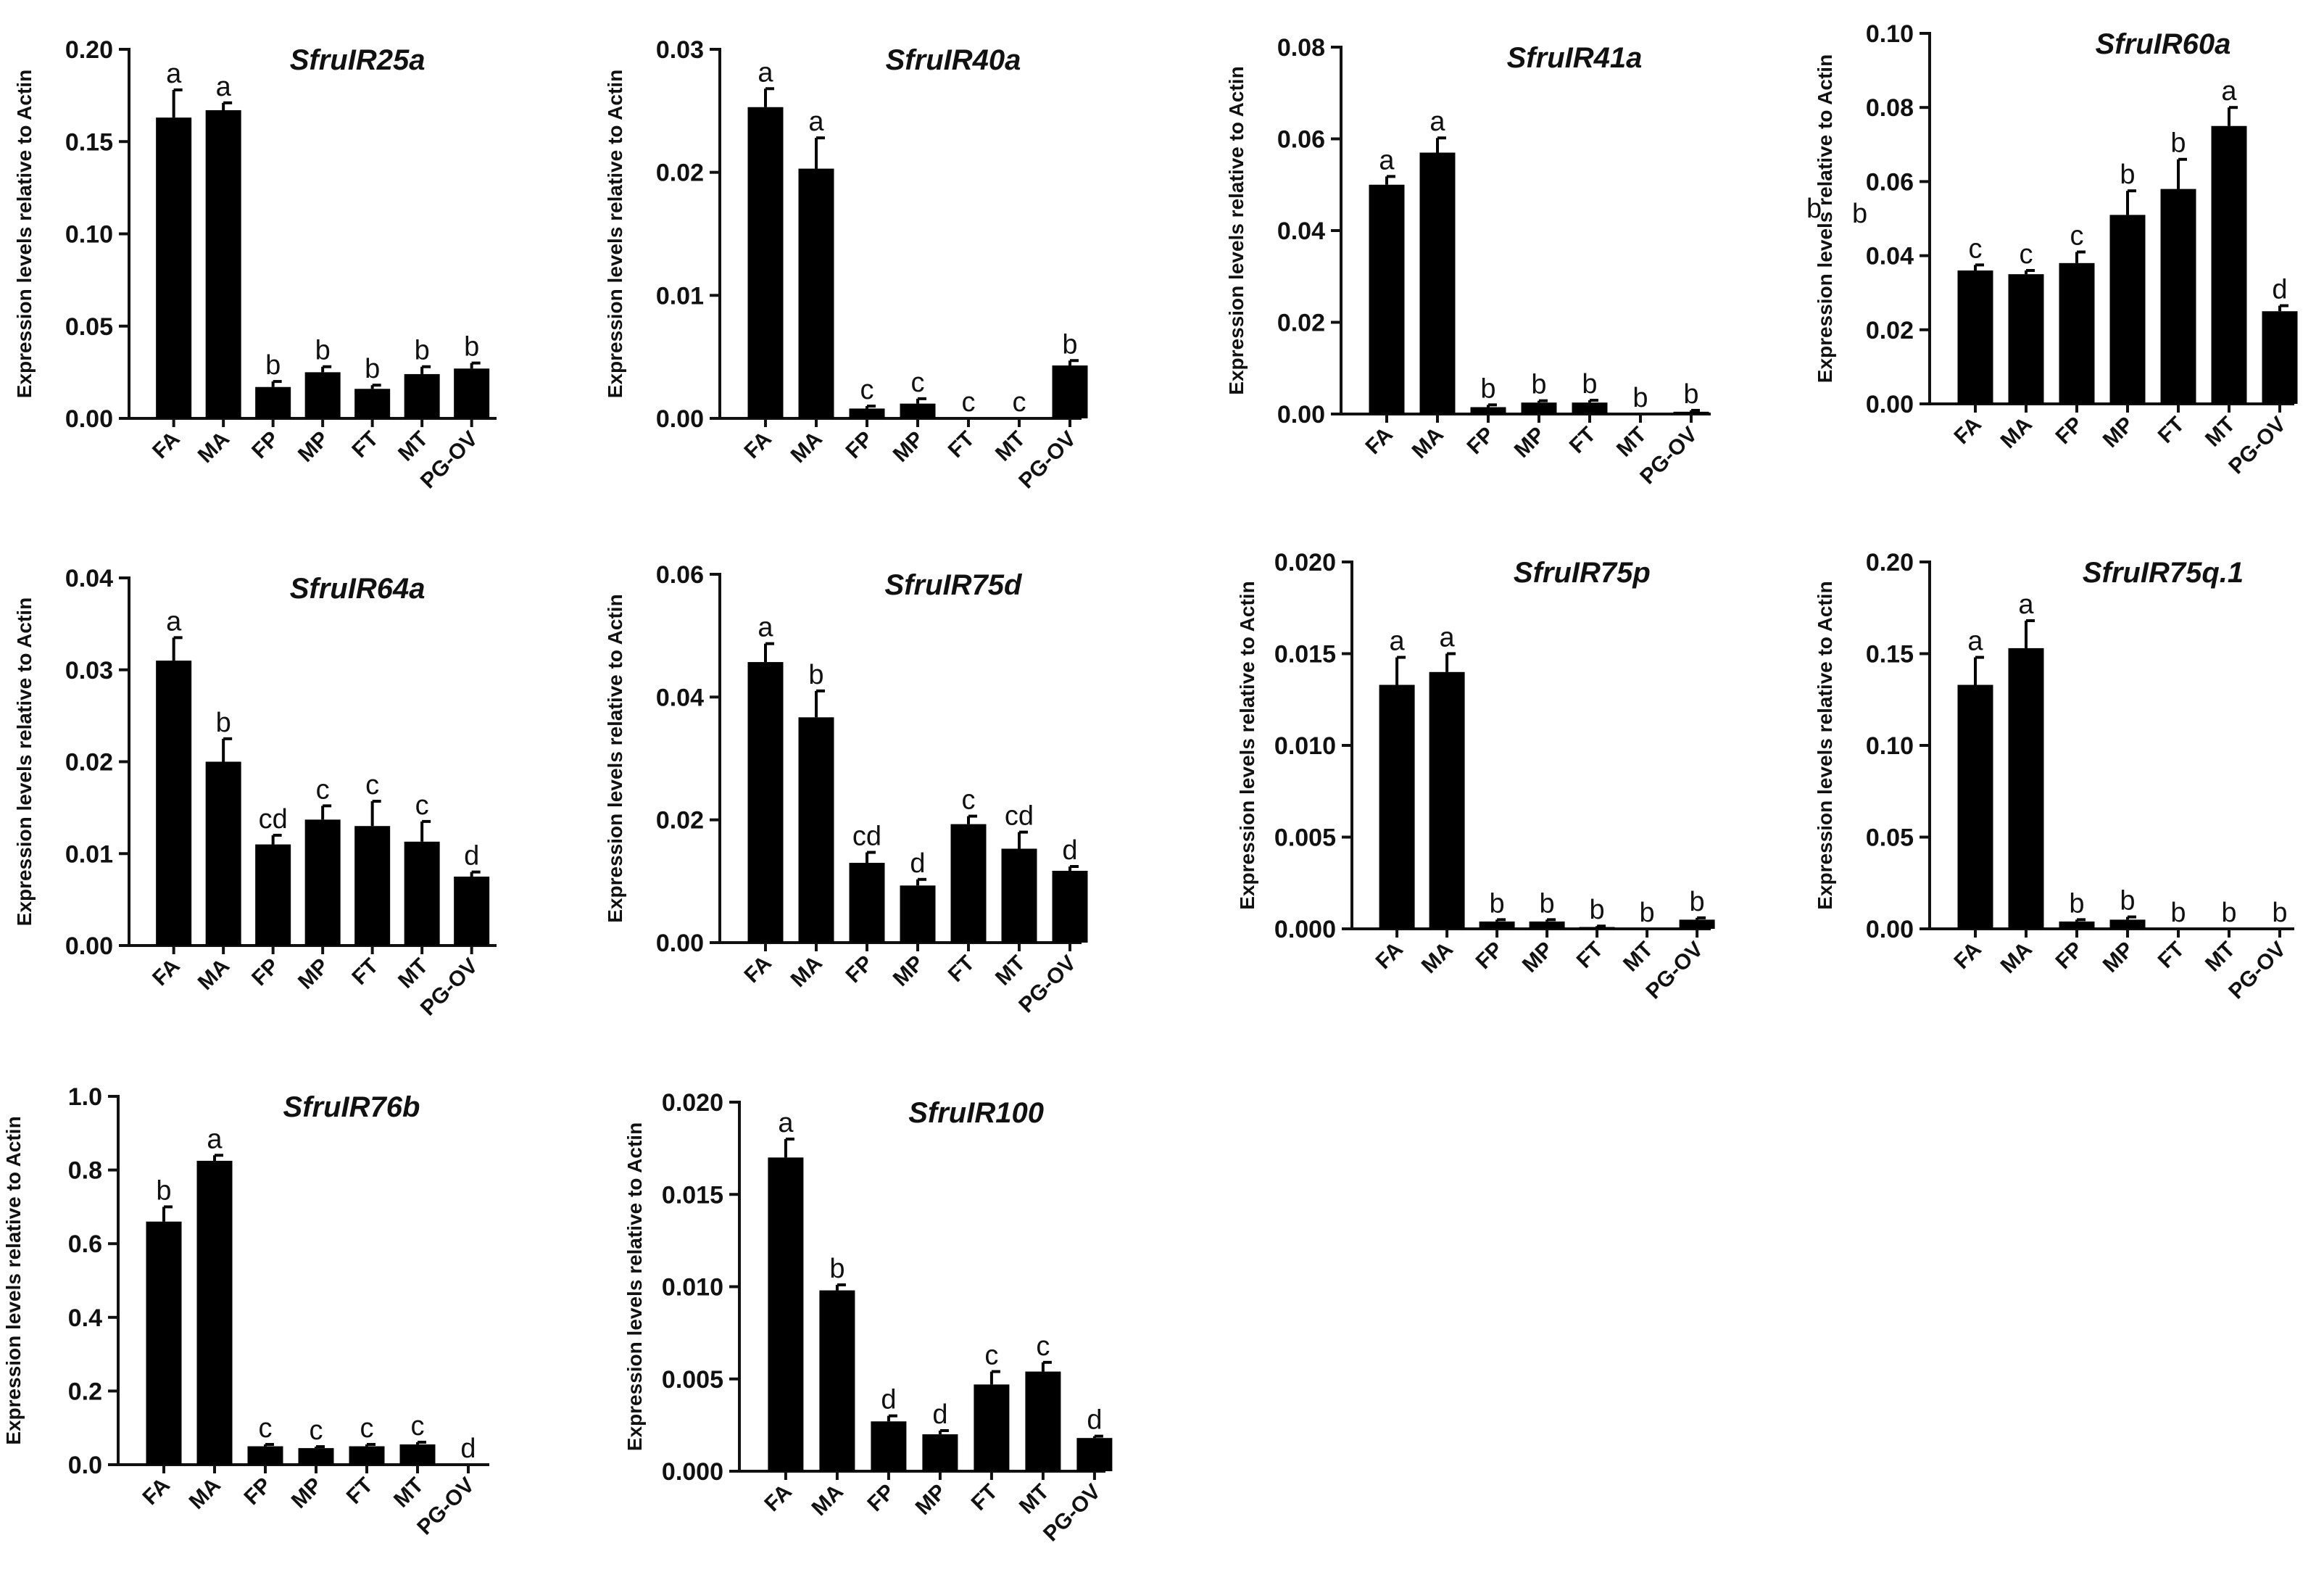  Describe the element at coordinates (358, 60) in the screenshot. I see `chart-title: SfruIR25a` at that location.